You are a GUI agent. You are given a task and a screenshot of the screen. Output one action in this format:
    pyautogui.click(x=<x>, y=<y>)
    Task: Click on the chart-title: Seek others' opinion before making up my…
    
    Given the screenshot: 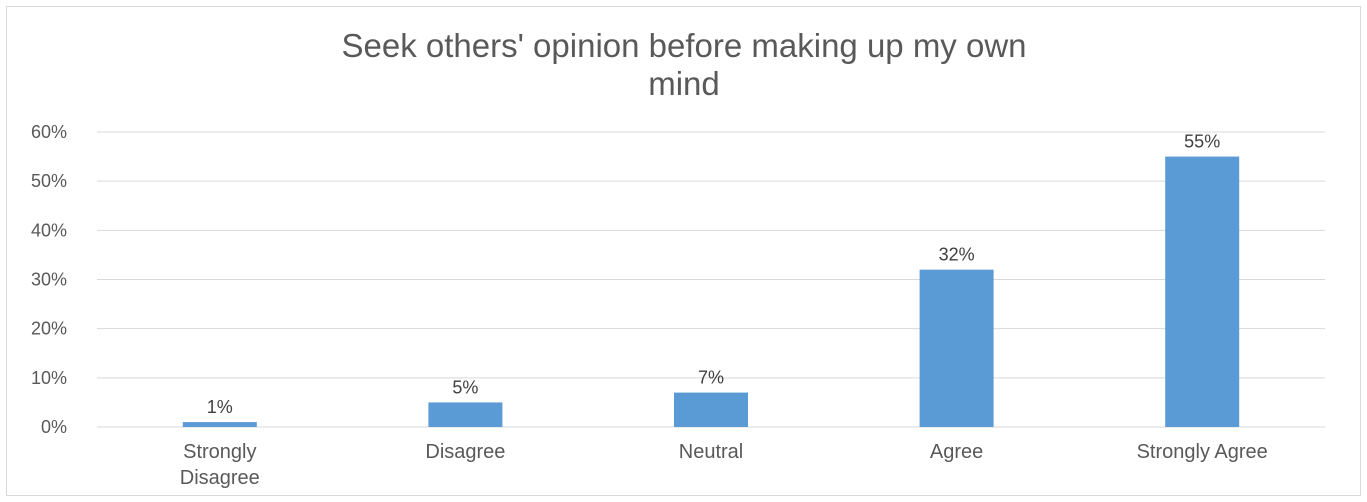 What is the action you would take?
    pyautogui.click(x=683, y=64)
    